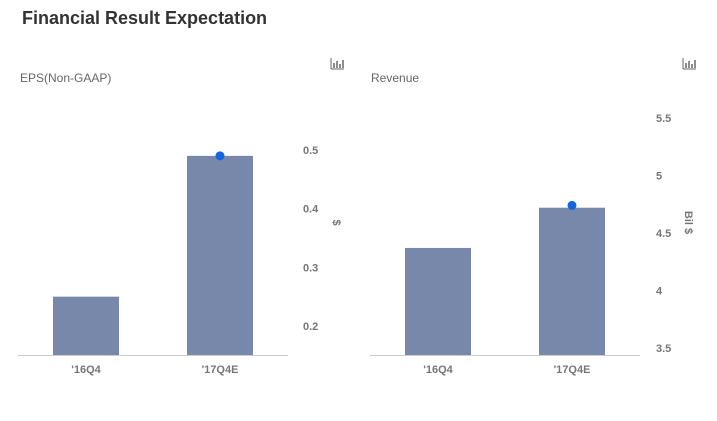 The height and width of the screenshot is (421, 717). I want to click on y-tick-label: 0.5, so click(310, 151).